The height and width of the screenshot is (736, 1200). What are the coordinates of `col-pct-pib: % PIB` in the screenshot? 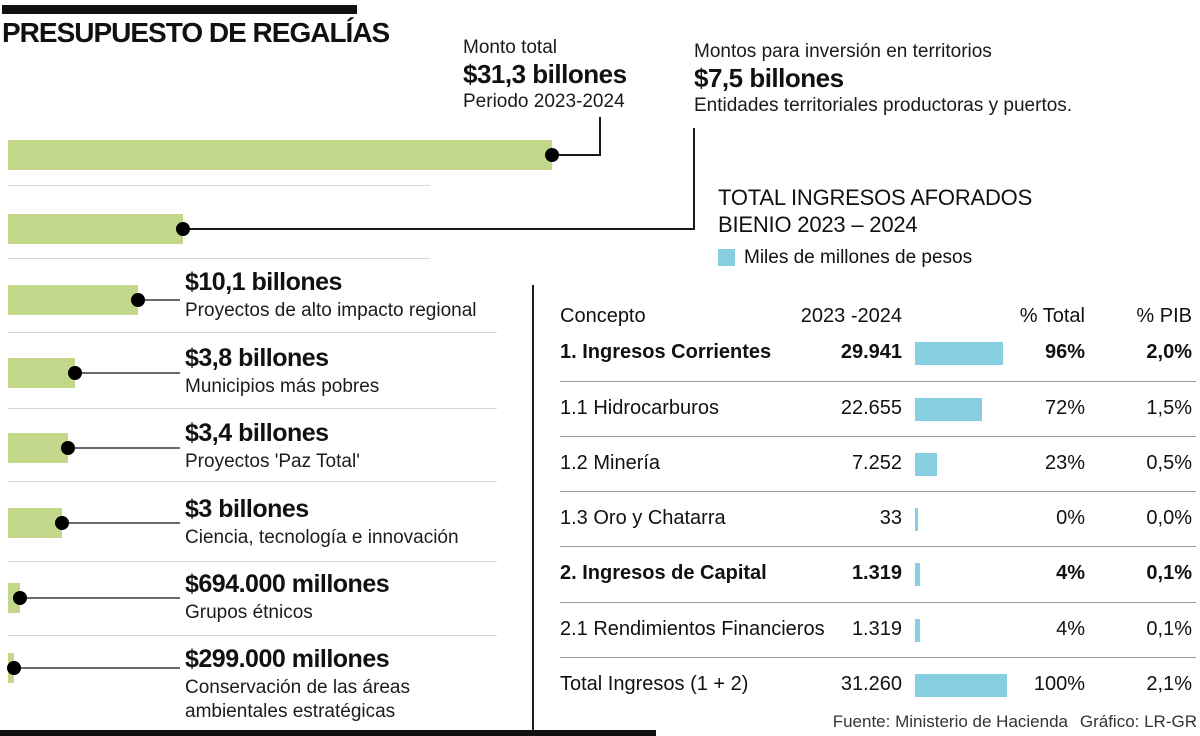 It's located at (1164, 316).